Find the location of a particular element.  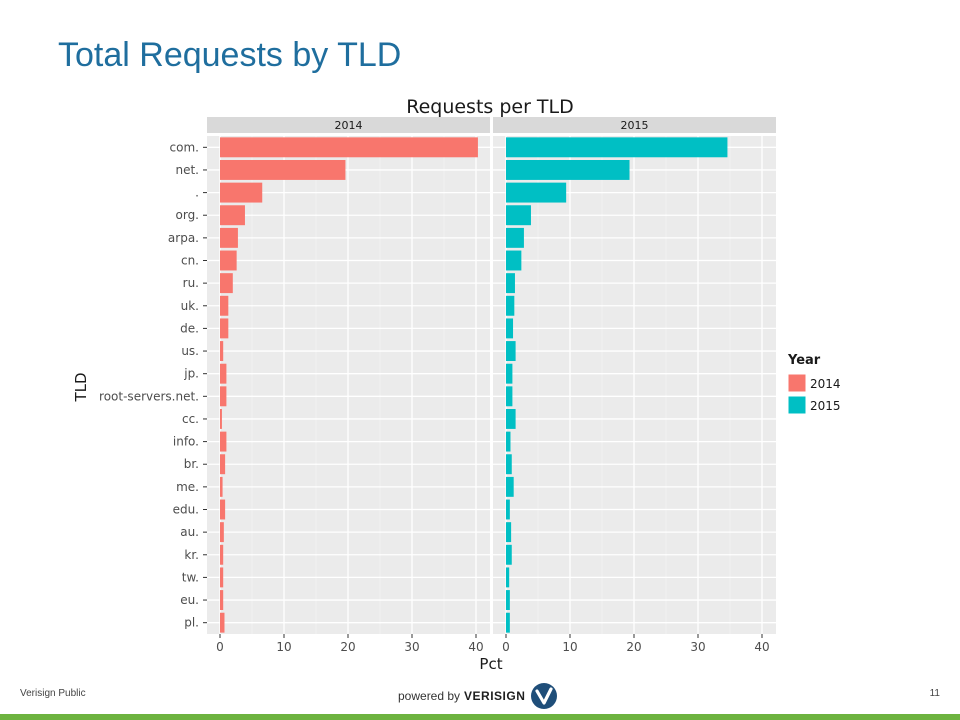

y-tick-label: jp. is located at coordinates (191, 374).